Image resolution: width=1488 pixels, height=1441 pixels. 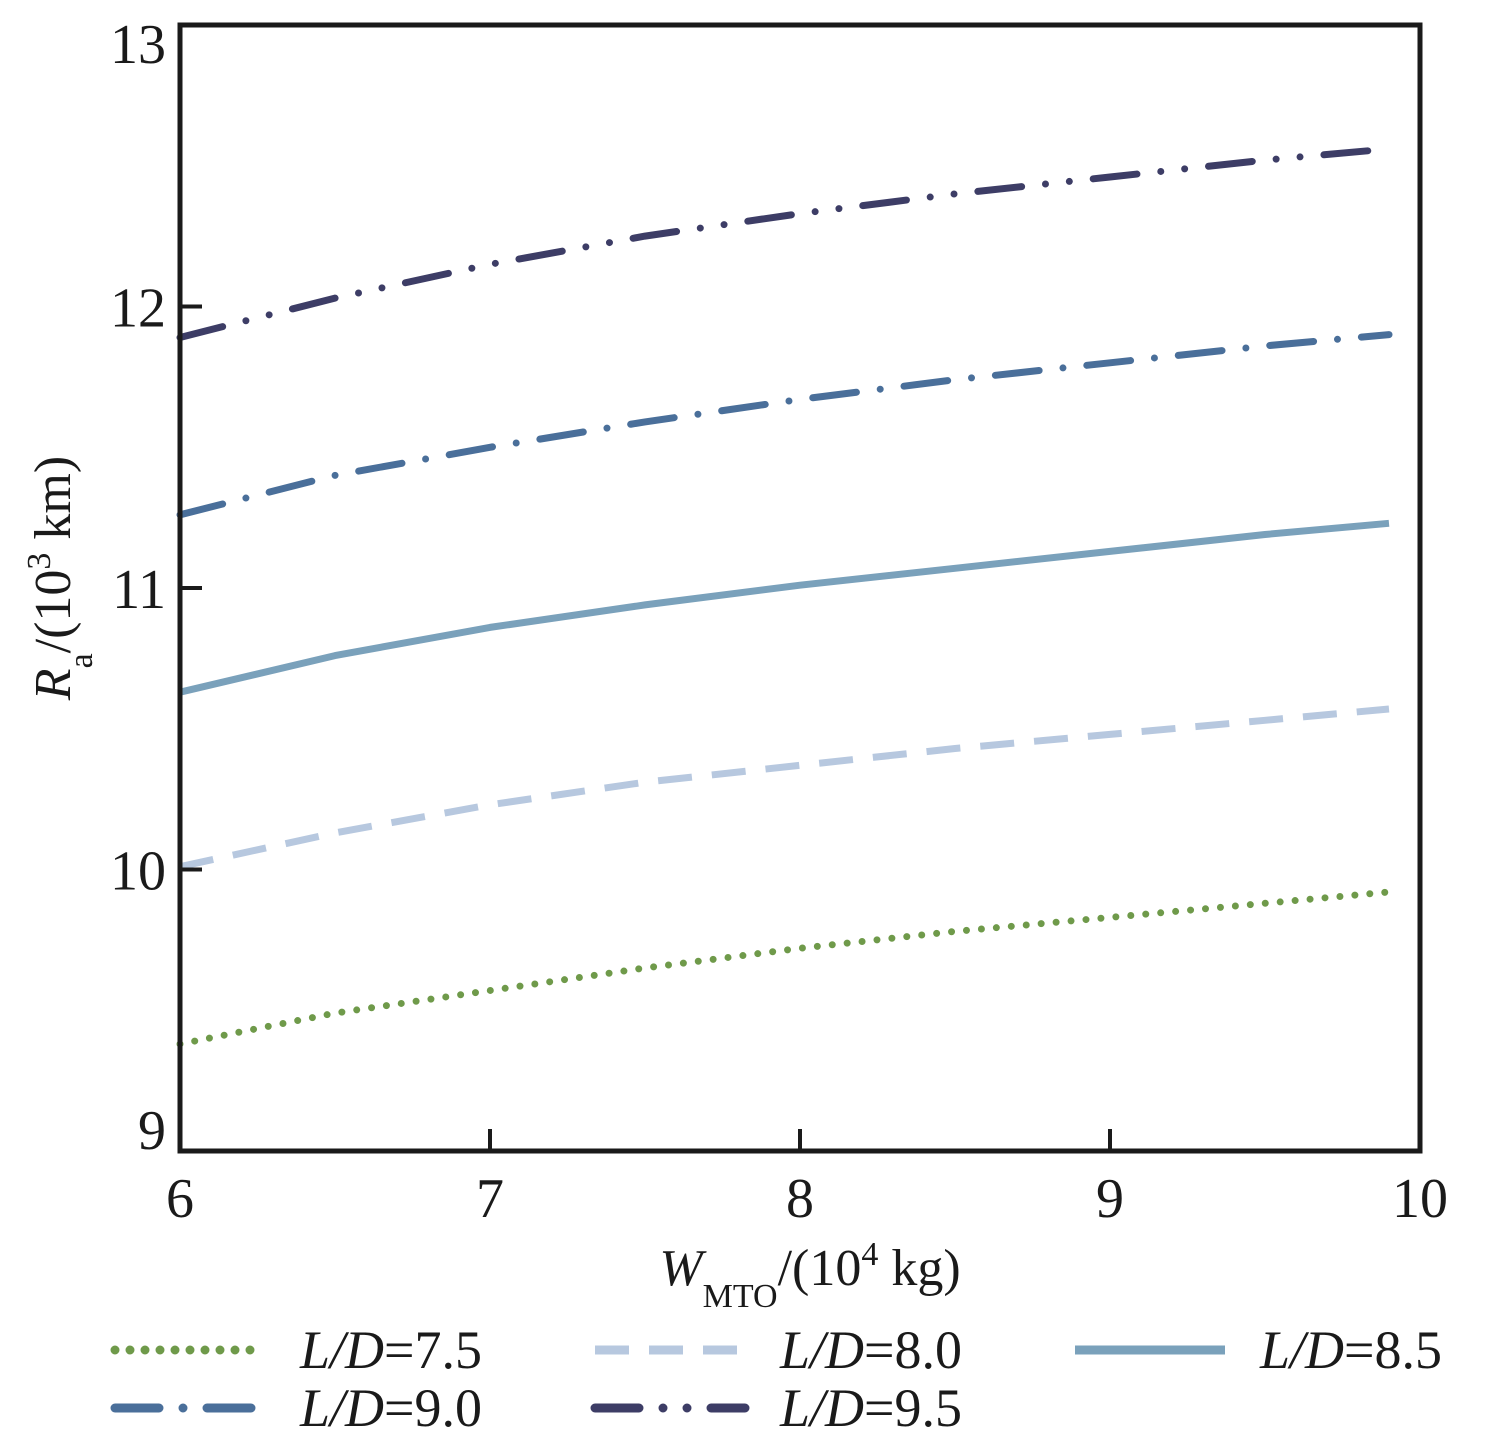 I want to click on x-axis-label-unit: kg), so click(x=919, y=1268).